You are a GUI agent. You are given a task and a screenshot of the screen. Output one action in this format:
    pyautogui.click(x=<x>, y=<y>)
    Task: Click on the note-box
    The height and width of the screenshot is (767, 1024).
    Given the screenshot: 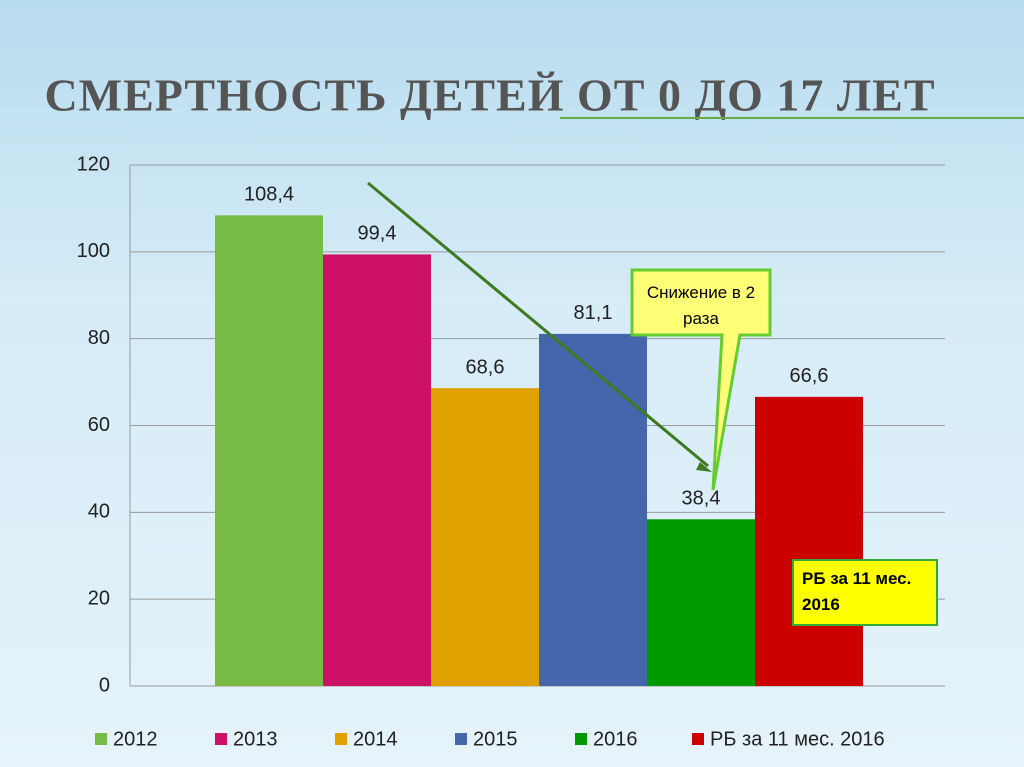 What is the action you would take?
    pyautogui.click(x=865, y=592)
    